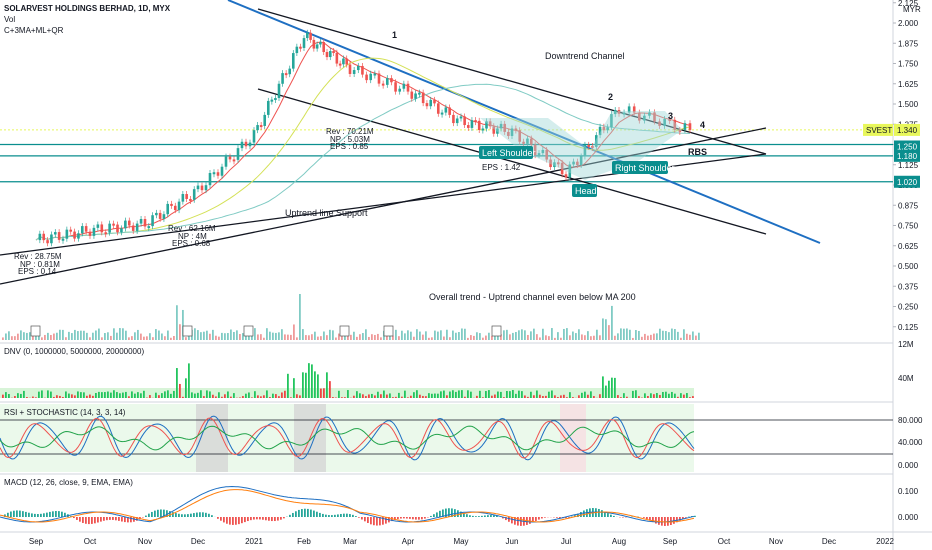  What do you see at coordinates (506, 152) in the screenshot?
I see `left-shoulder-box` at bounding box center [506, 152].